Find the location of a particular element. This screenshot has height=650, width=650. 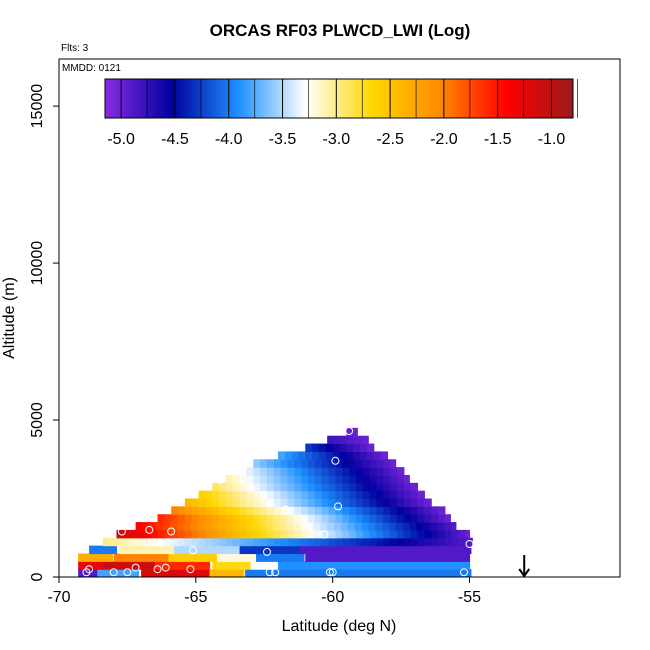

colorbar-bar is located at coordinates (339, 98).